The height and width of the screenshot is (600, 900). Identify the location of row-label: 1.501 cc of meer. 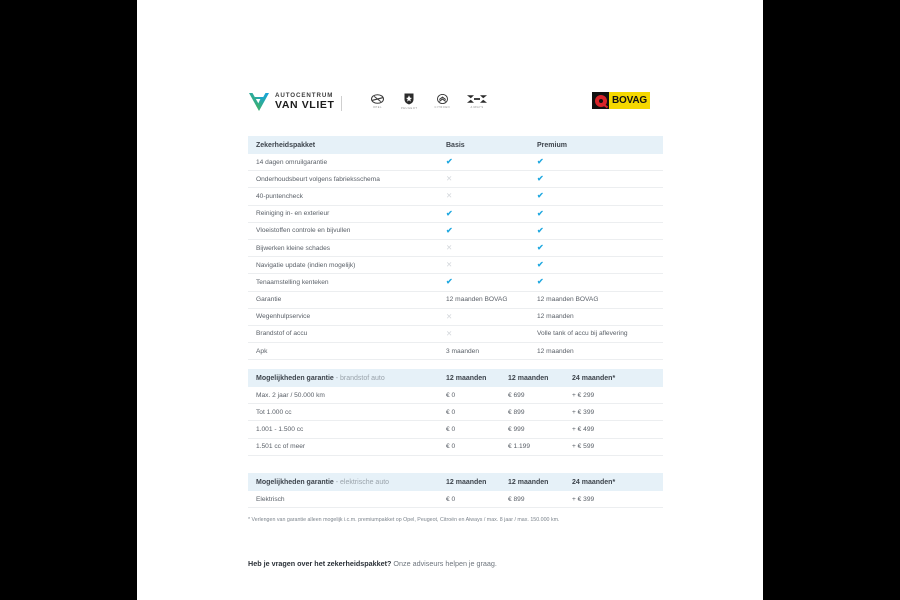
(281, 447).